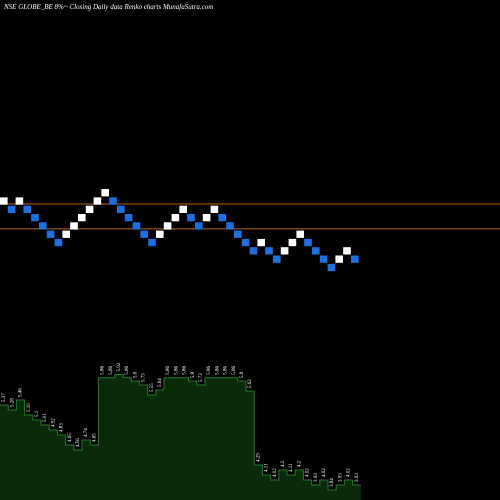 Image resolution: width=500 pixels, height=500 pixels. I want to click on value-label: 4.92, so click(53, 422).